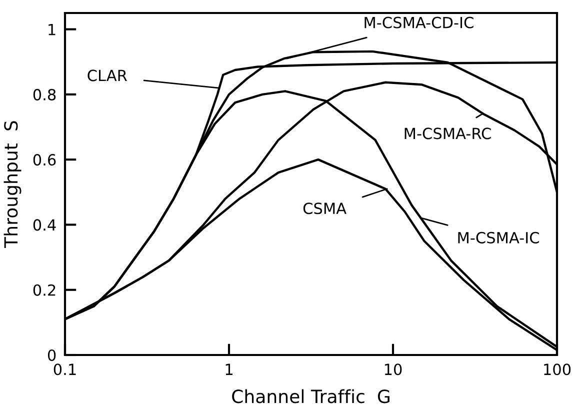 This screenshot has height=414, width=577. Describe the element at coordinates (52, 30) in the screenshot. I see `y-tick-label: 1` at that location.